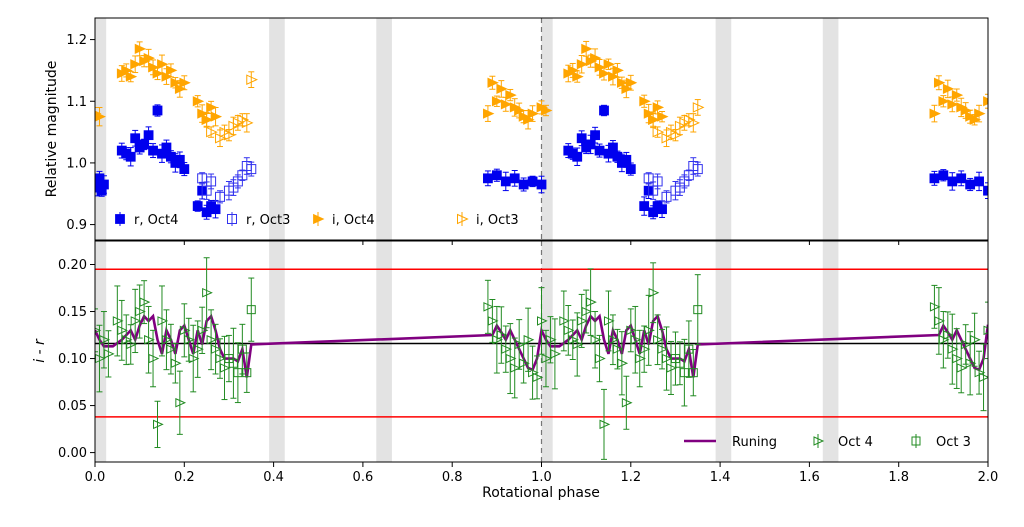  What do you see at coordinates (542, 473) in the screenshot?
I see `bottom-x-ticks: 0.0 0.2 0.4 0.6 0.8 1.0 1.2 1.4 1.6 1.8 2.0` at bounding box center [542, 473].